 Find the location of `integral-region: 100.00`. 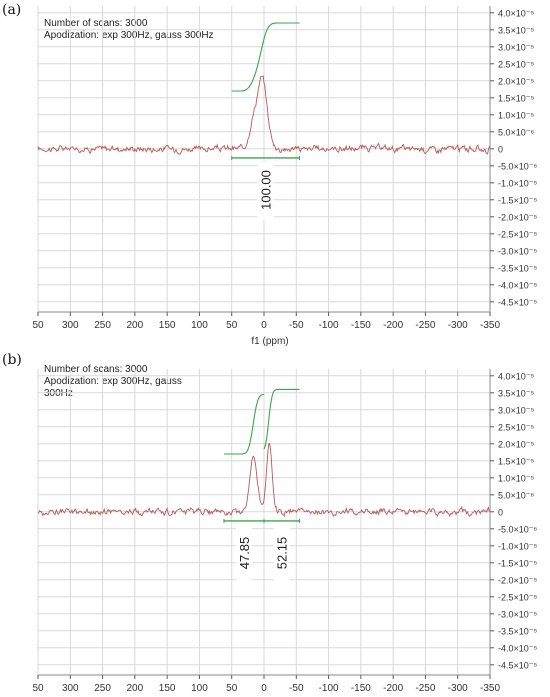

integral-region: 100.00 is located at coordinates (266, 121).